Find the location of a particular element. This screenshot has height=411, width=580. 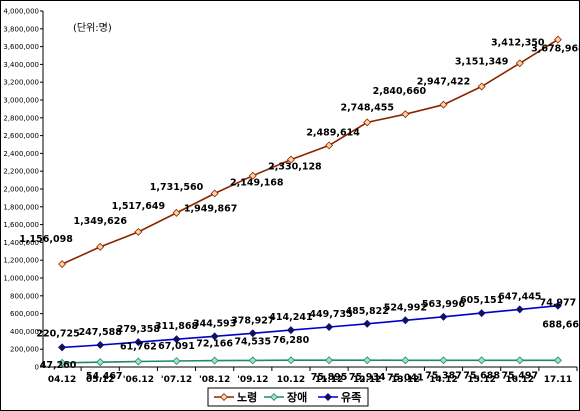

y-tick-label: 600,000 is located at coordinates (24, 314).